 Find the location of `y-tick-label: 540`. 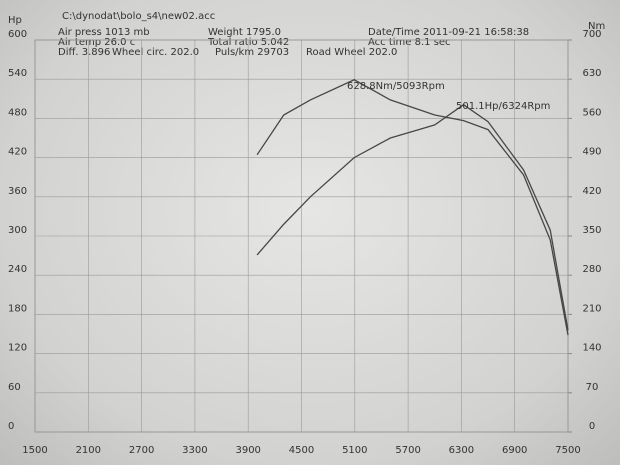

y-tick-label: 540 is located at coordinates (17, 73).